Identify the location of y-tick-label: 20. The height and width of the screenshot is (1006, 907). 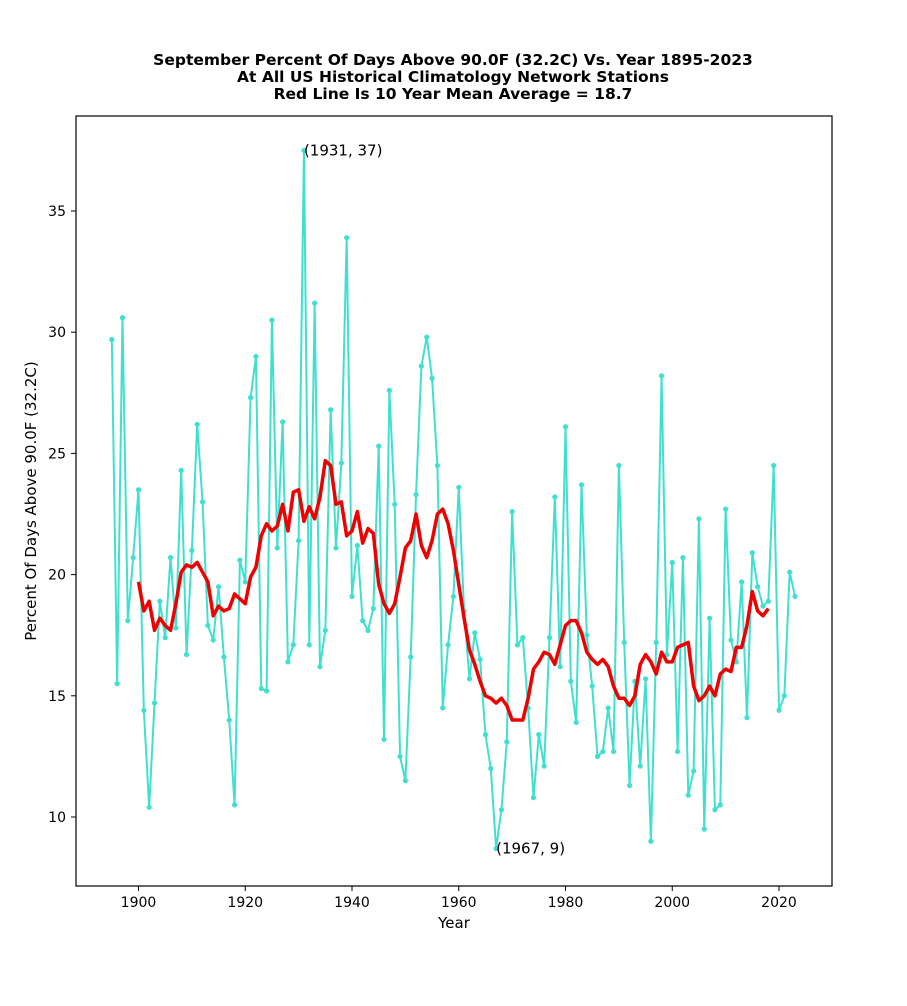
(57, 576).